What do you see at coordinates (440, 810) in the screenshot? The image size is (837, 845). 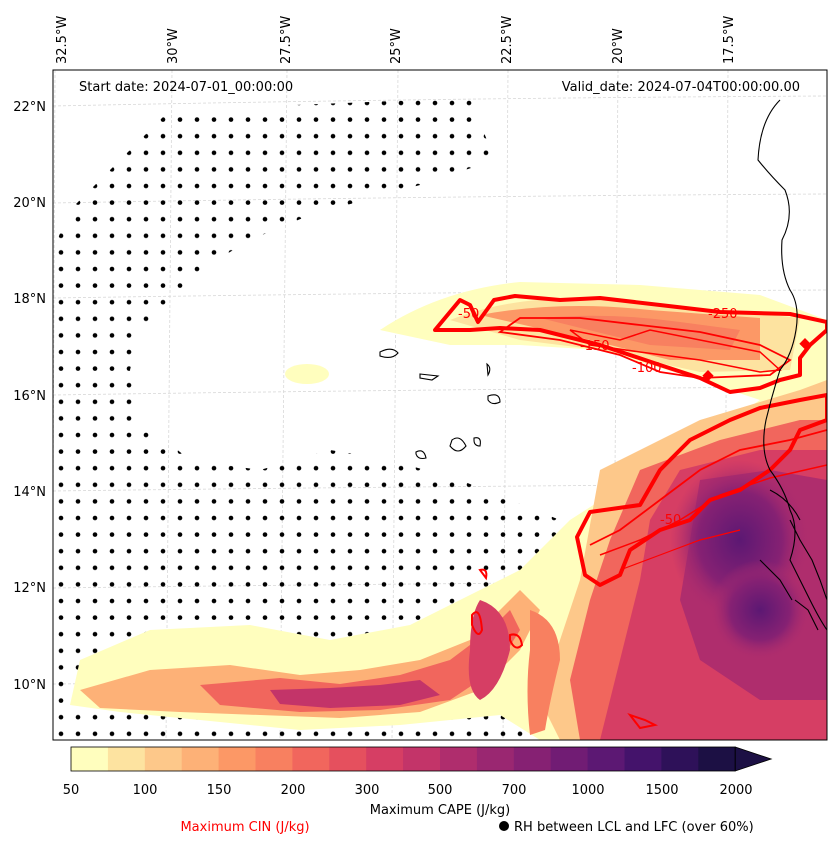 I see `colorbar-label: Maximum CAPE (J/kg)` at bounding box center [440, 810].